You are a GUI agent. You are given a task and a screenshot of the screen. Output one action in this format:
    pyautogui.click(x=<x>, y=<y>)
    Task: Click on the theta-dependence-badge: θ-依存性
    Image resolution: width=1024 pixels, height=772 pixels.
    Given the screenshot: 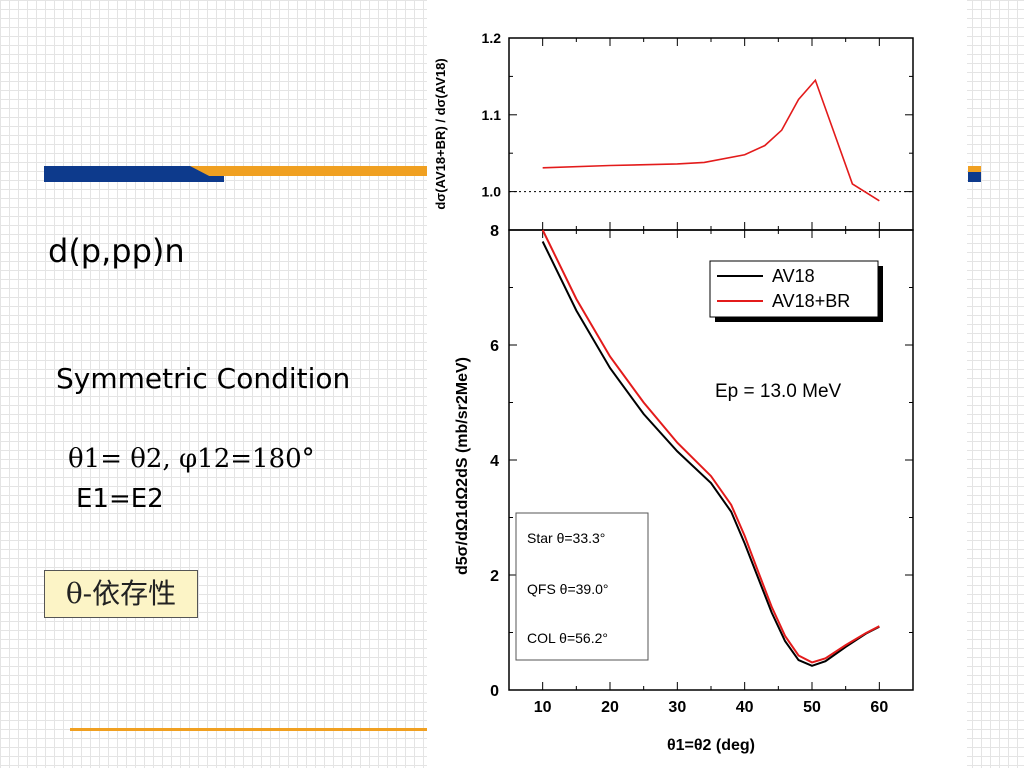 What is the action you would take?
    pyautogui.click(x=121, y=594)
    